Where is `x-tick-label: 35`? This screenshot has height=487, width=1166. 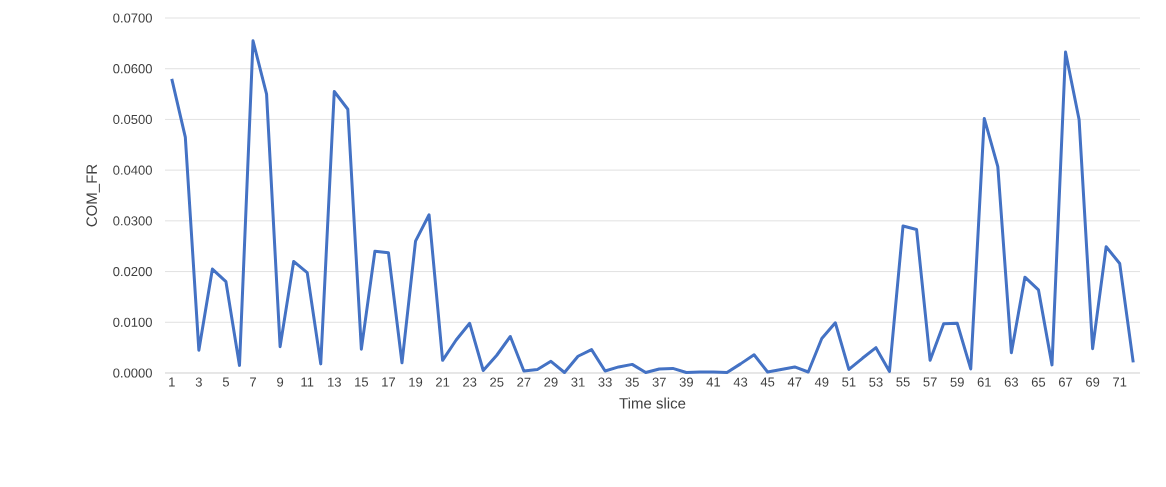 x-tick-label: 35 is located at coordinates (632, 382).